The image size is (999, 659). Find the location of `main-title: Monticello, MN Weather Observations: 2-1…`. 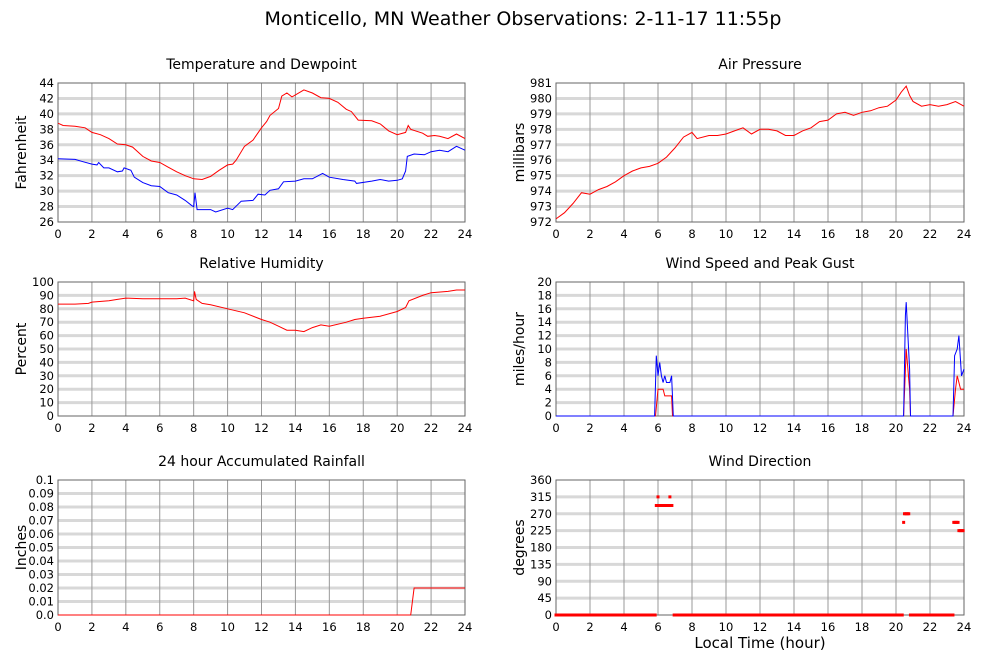

main-title: Monticello, MN Weather Observations: 2-1… is located at coordinates (523, 19).